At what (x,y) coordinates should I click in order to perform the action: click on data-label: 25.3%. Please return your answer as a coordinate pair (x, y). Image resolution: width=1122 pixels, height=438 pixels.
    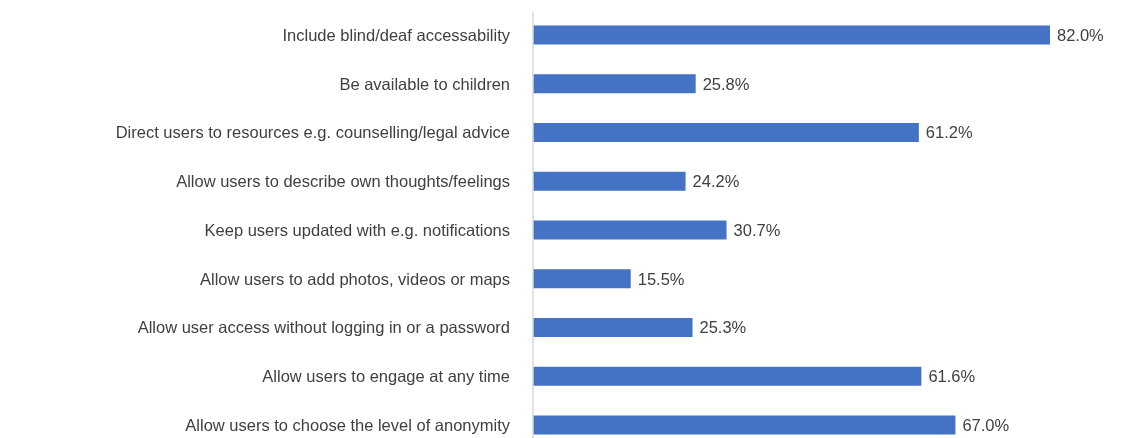
    Looking at the image, I should click on (723, 327).